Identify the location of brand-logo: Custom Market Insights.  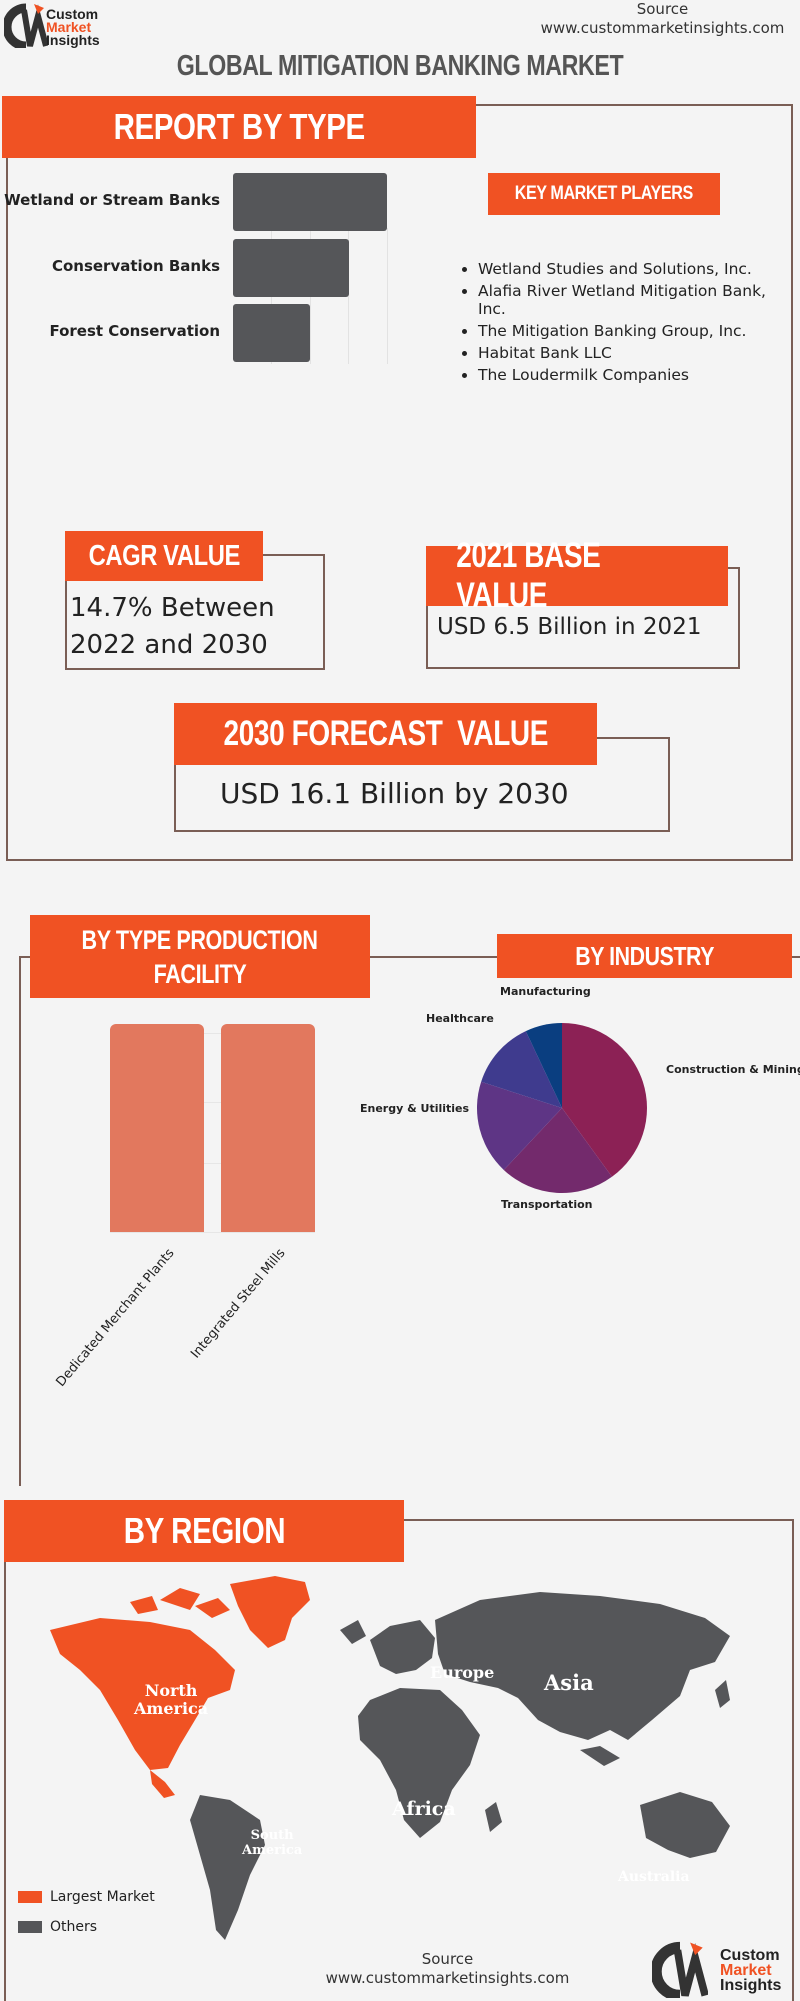
(69, 26).